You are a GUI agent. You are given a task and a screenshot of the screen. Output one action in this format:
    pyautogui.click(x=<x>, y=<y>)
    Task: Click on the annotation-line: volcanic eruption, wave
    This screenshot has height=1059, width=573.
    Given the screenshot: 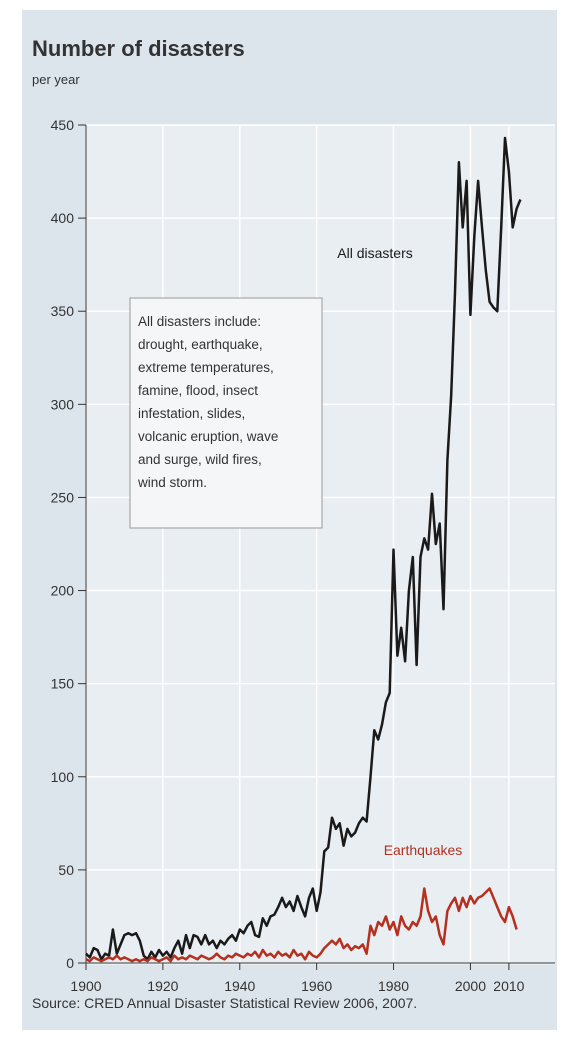 What is the action you would take?
    pyautogui.click(x=208, y=436)
    